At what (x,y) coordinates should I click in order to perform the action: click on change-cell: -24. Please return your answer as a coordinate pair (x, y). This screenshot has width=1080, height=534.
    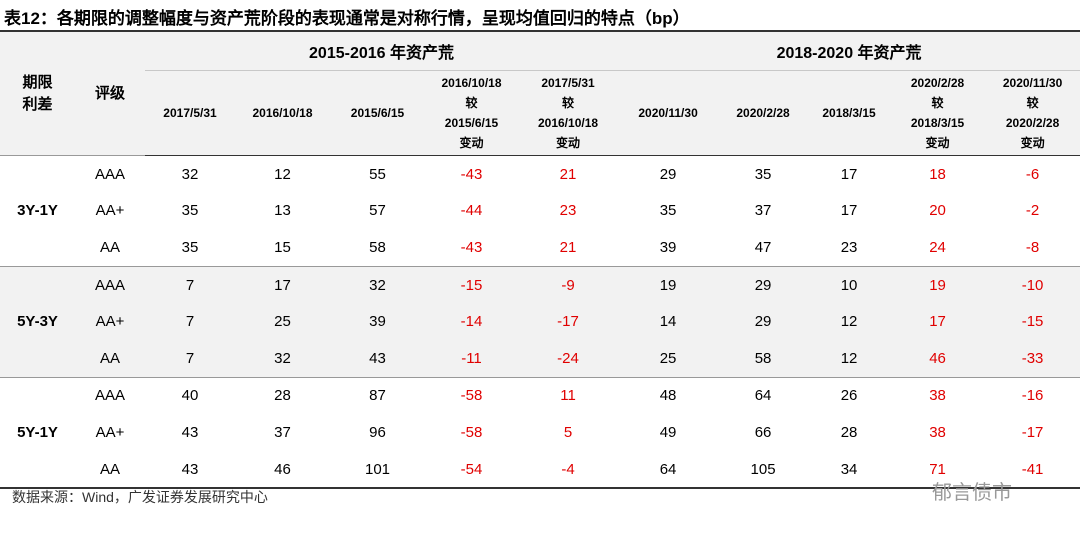
    Looking at the image, I should click on (568, 358).